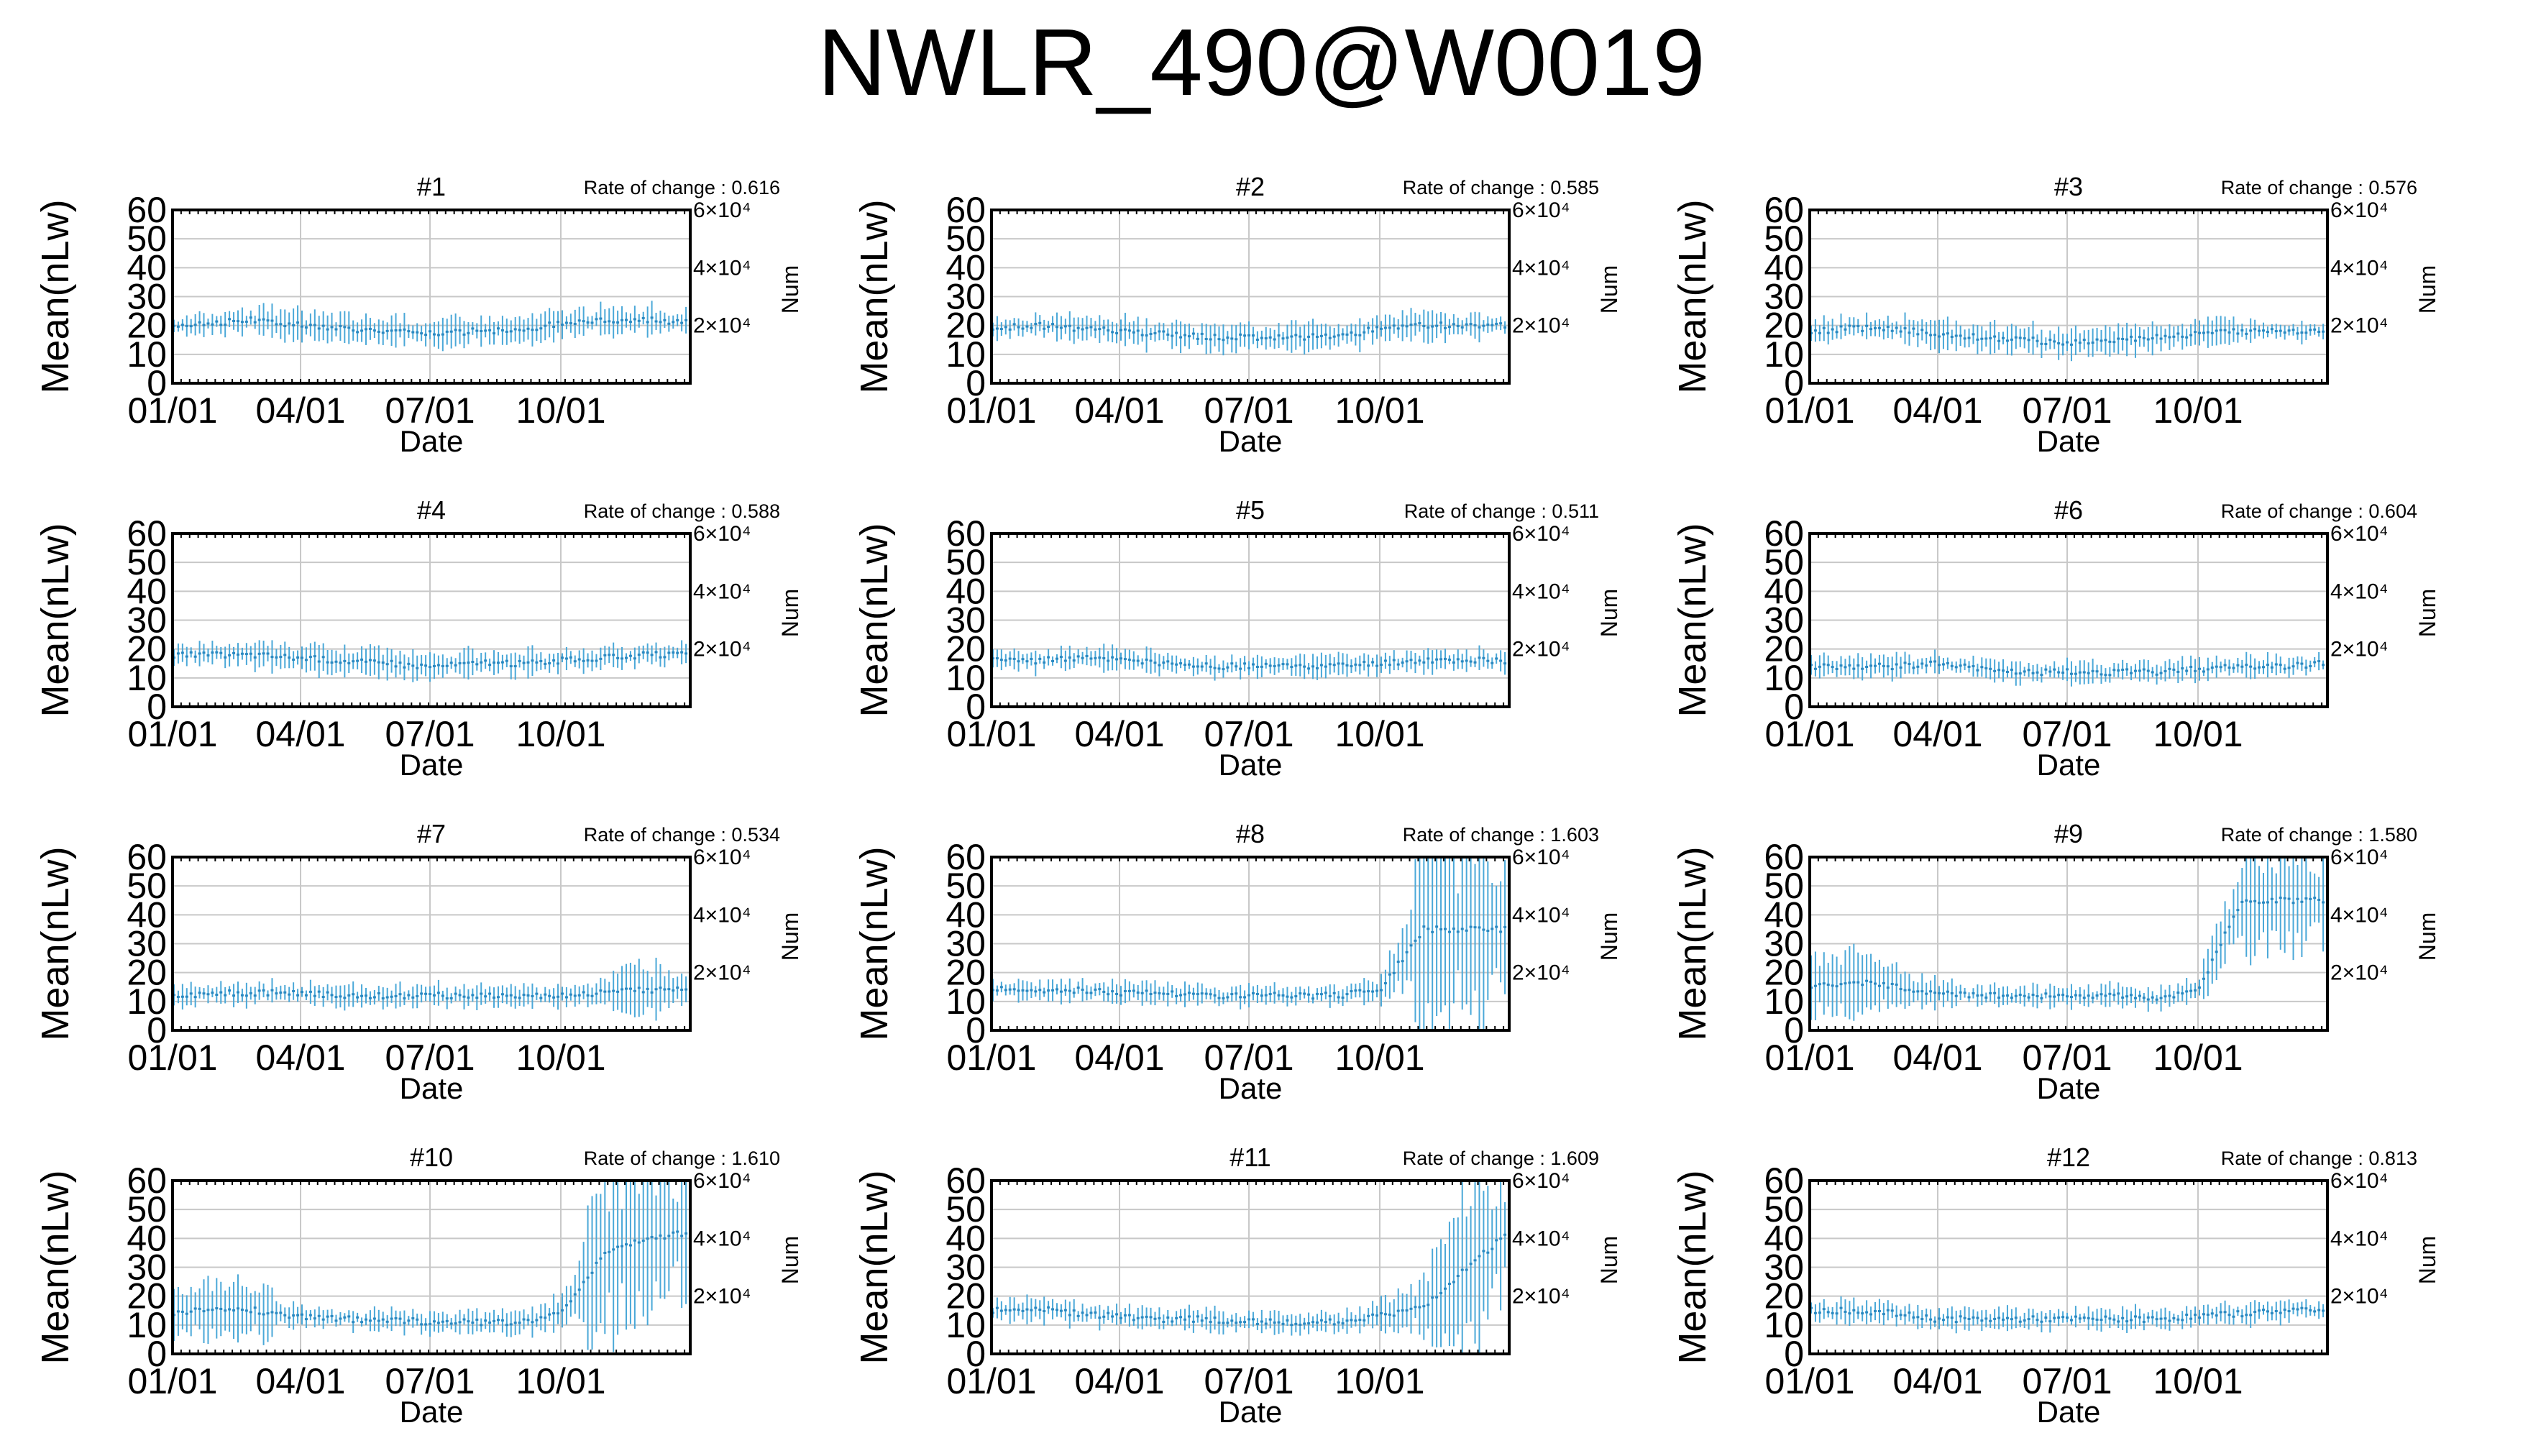  What do you see at coordinates (2068, 833) in the screenshot?
I see `panel-title: #9` at bounding box center [2068, 833].